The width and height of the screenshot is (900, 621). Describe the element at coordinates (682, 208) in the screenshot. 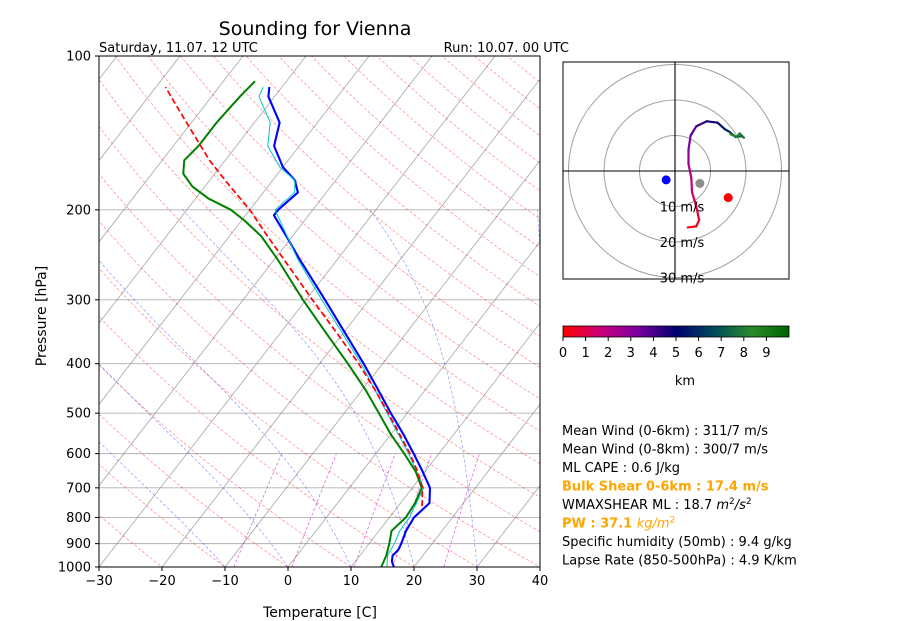

I see `hodograph-ring-label: 10 m/s` at that location.